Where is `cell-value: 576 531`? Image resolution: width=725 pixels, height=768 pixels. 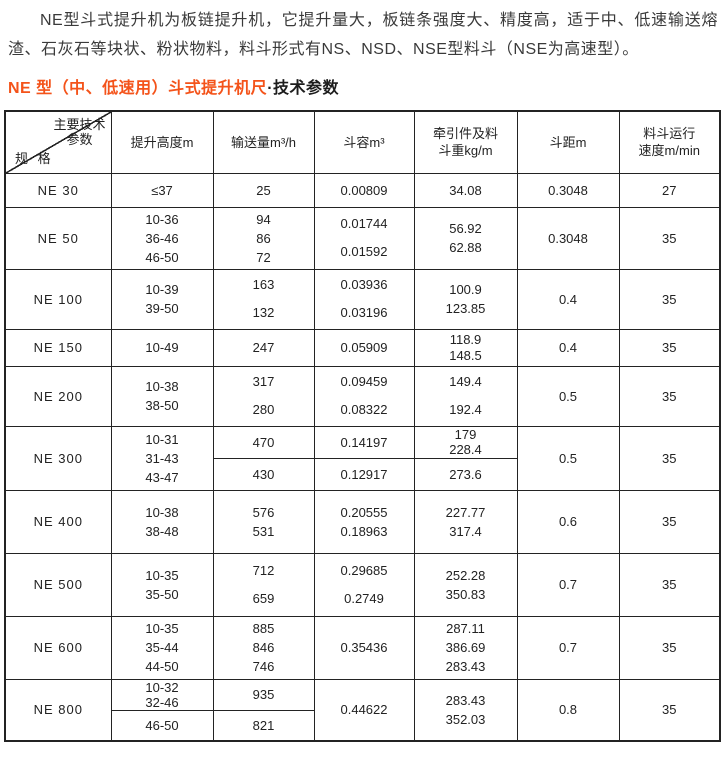 cell-value: 576 531 is located at coordinates (263, 521).